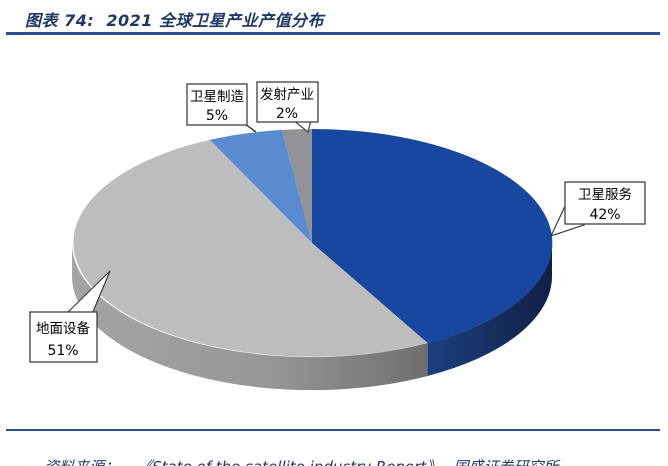 The image size is (668, 466). I want to click on footer-rule, so click(333, 430).